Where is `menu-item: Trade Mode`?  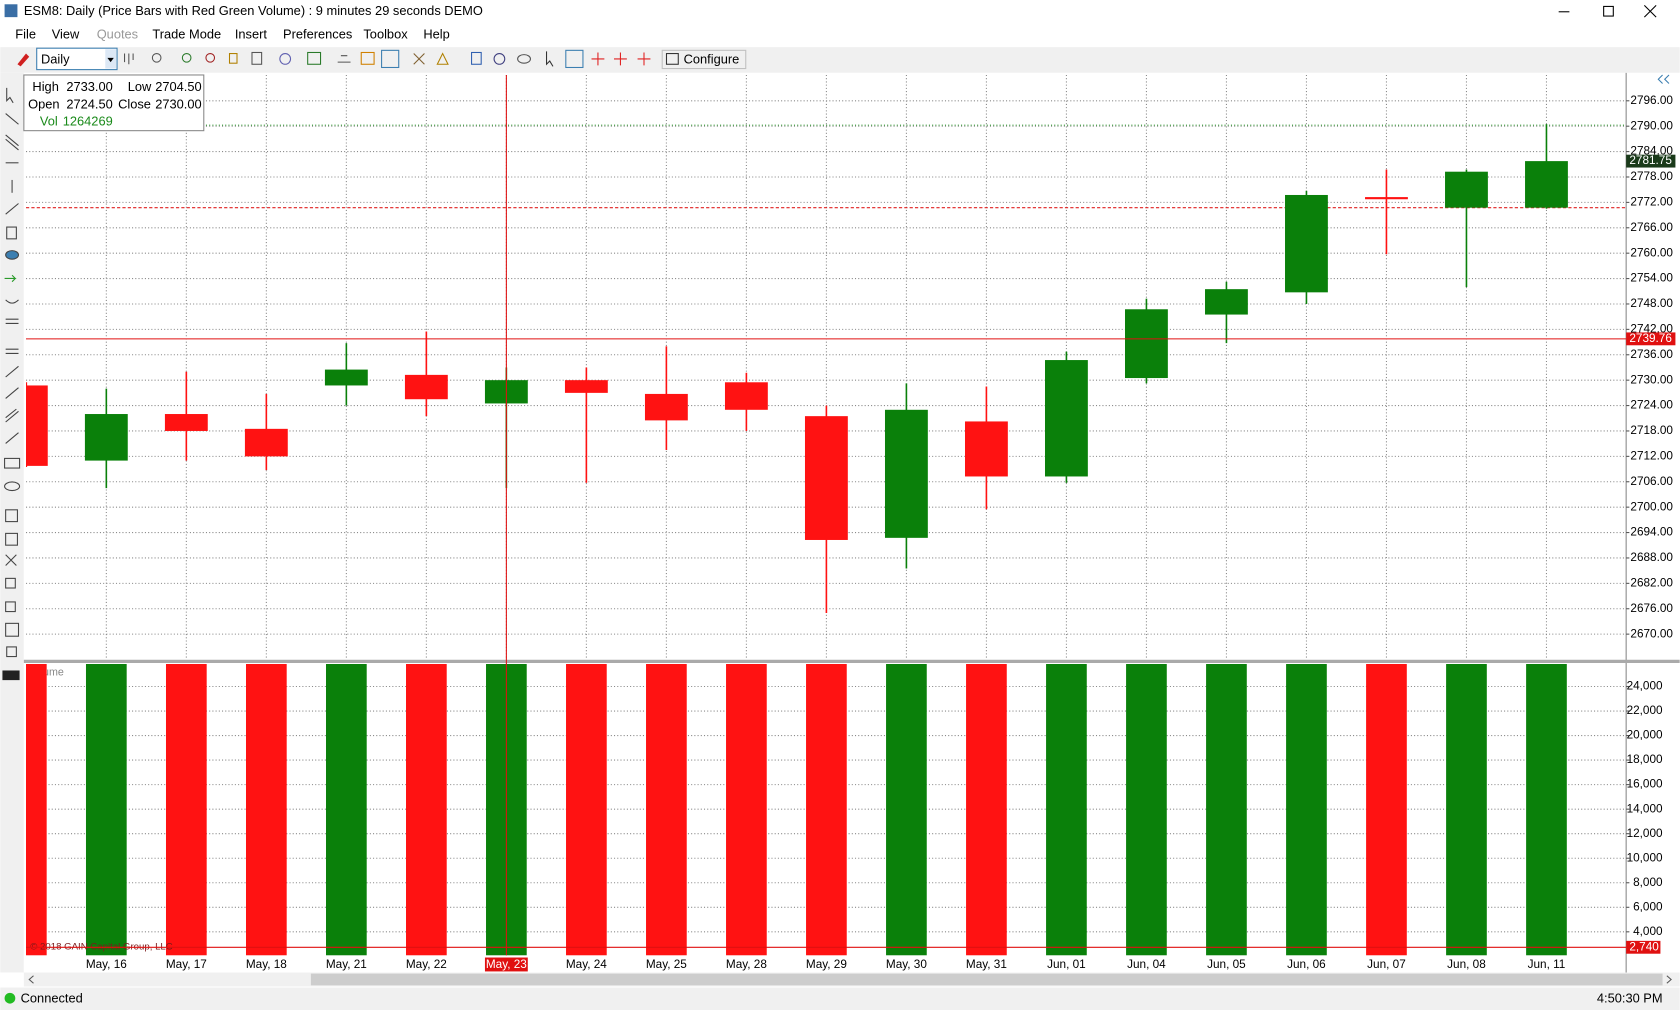 menu-item: Trade Mode is located at coordinates (186, 34).